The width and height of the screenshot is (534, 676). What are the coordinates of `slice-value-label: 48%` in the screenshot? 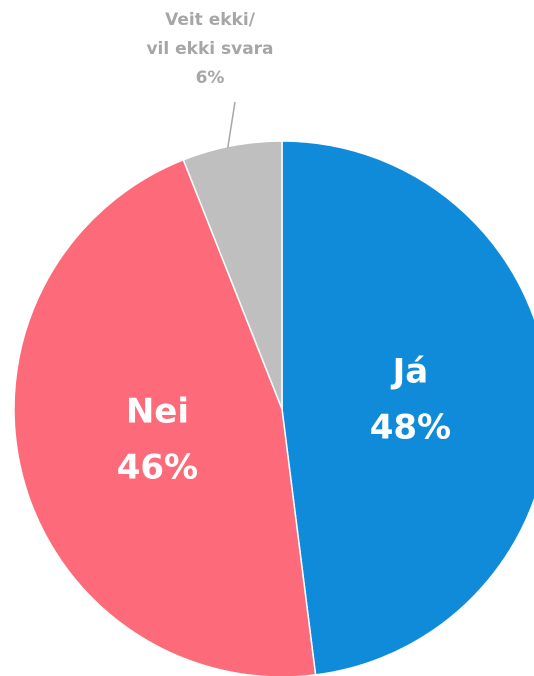 It's located at (410, 427).